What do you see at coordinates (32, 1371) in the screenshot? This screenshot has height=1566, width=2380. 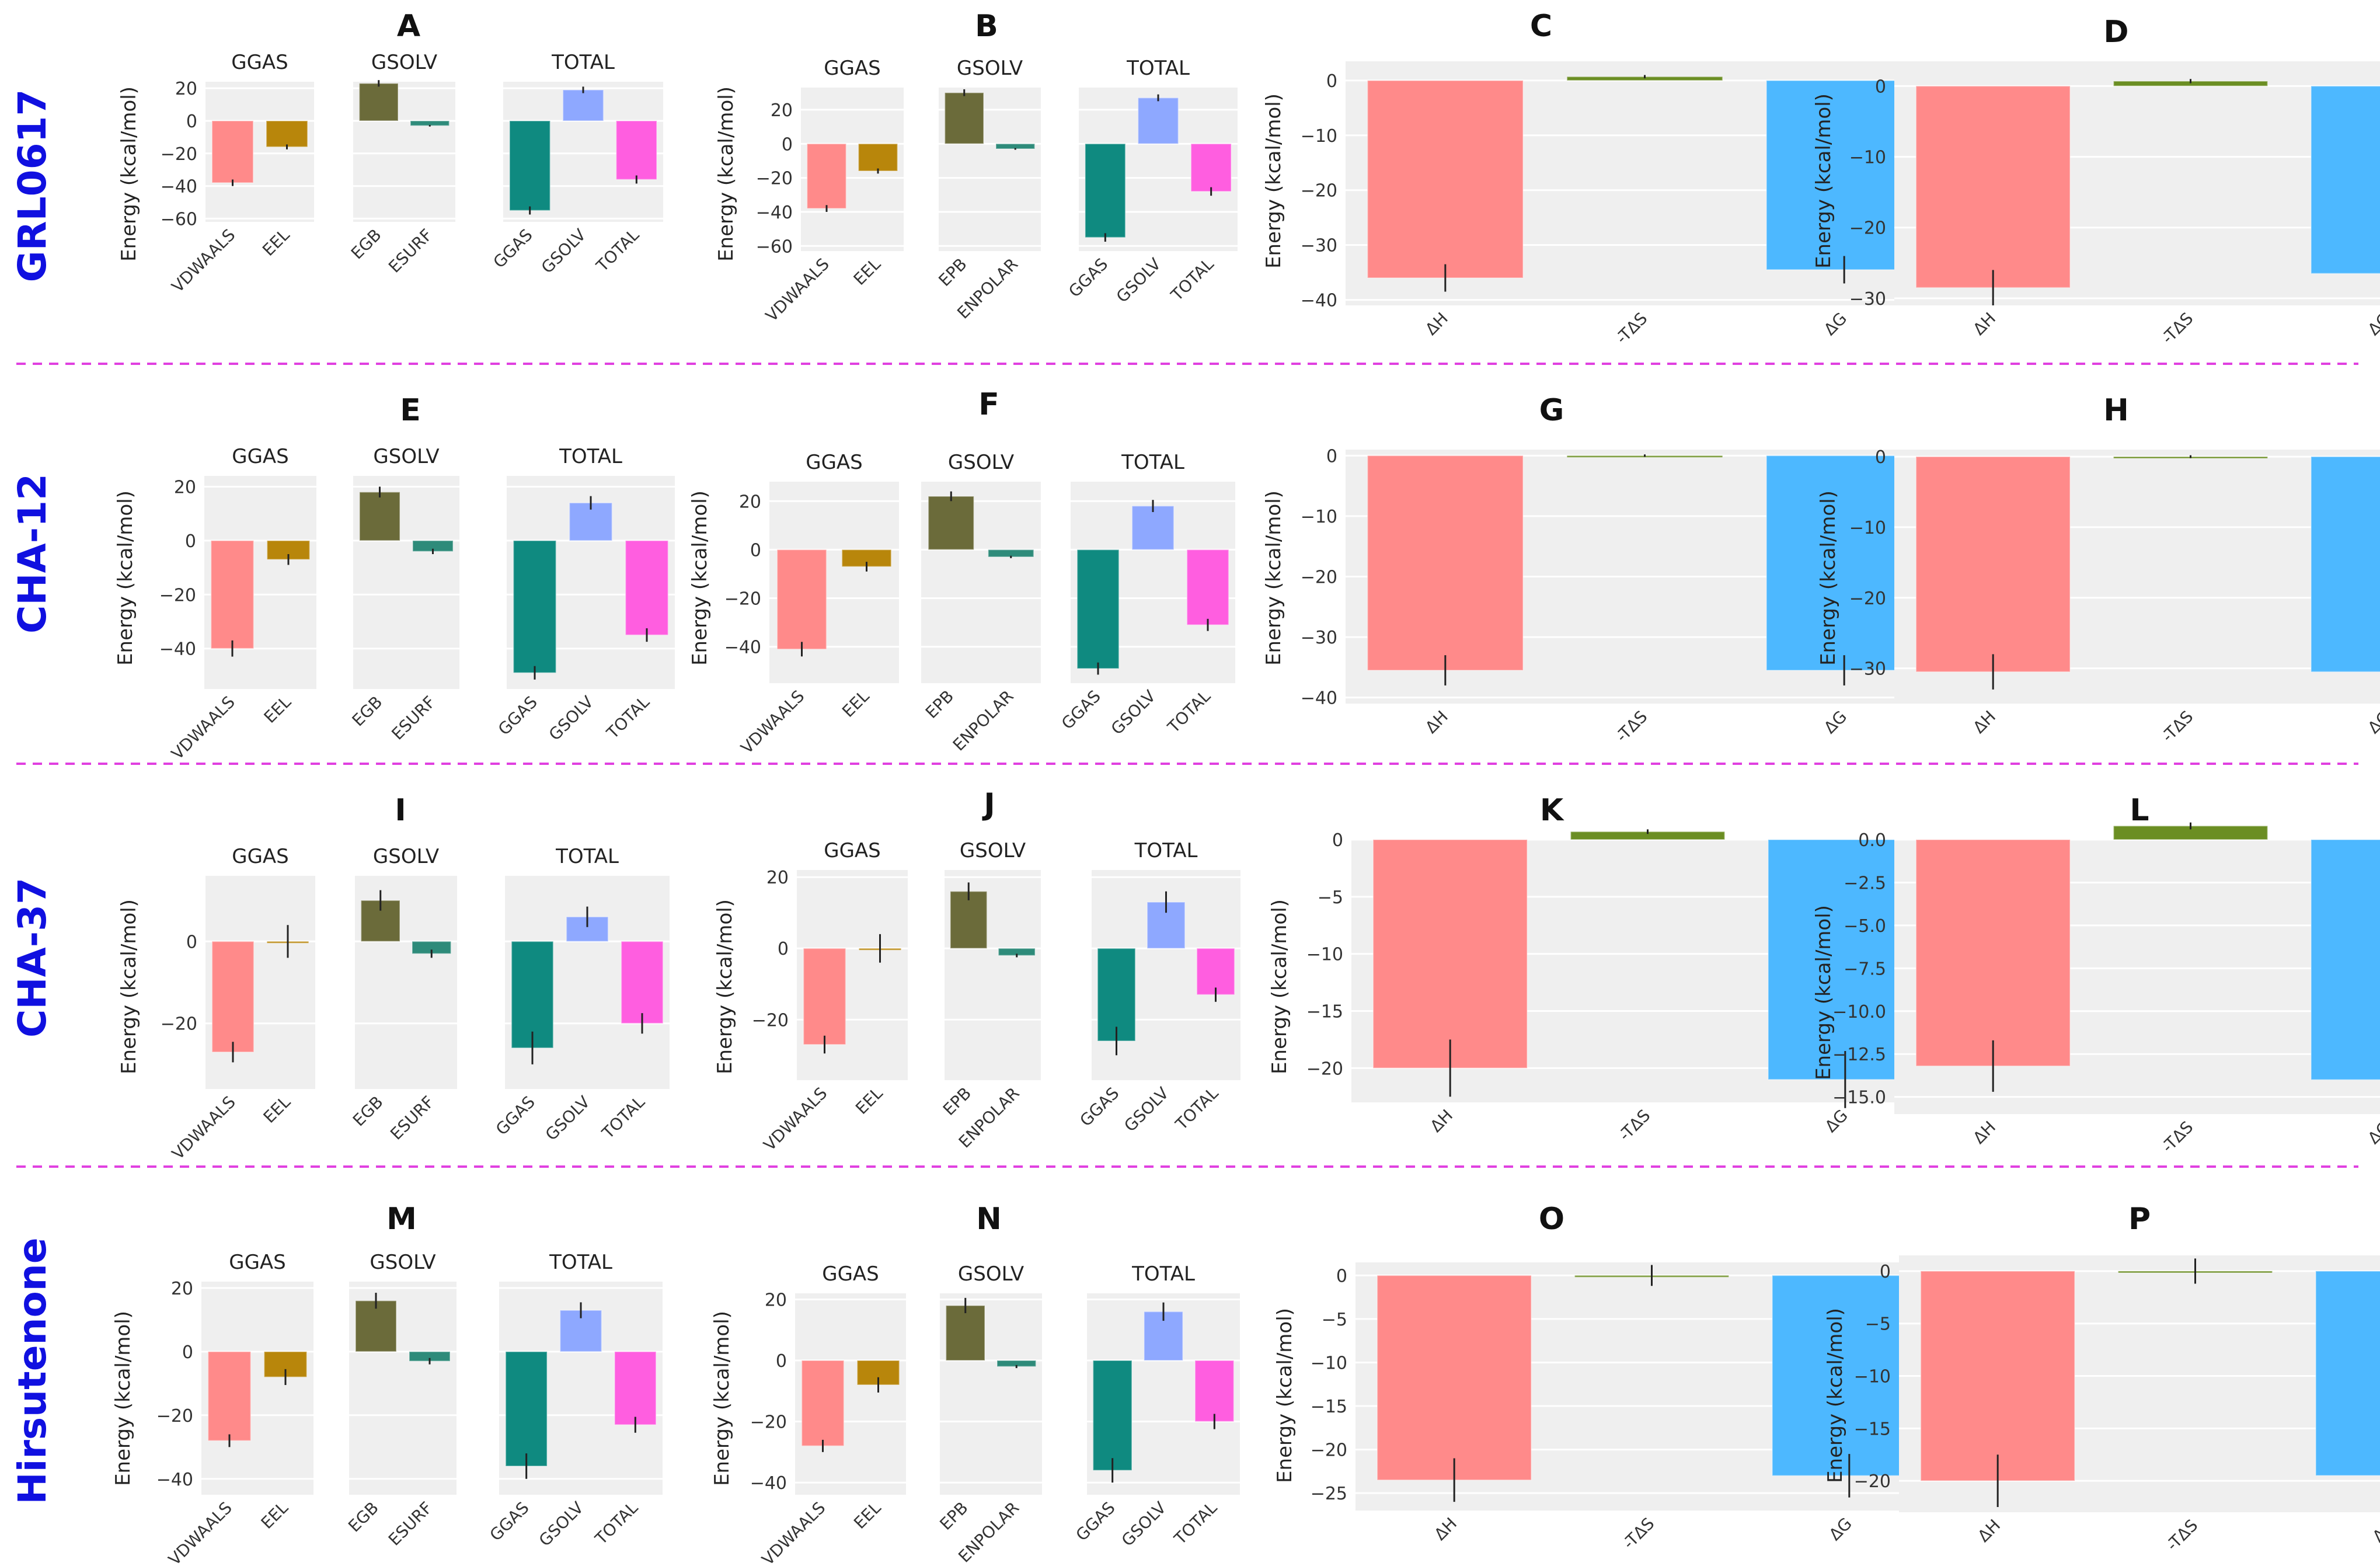 I see `row-label-hirsutenone: Hirsutenone` at bounding box center [32, 1371].